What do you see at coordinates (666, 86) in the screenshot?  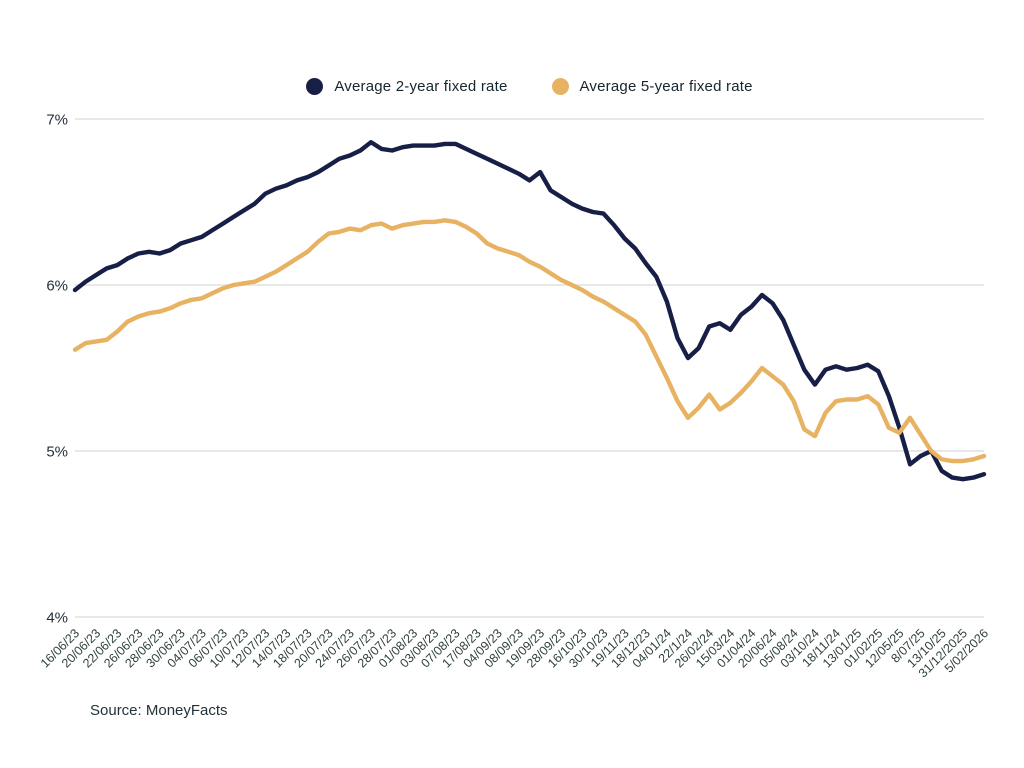 I see `legend-label-5yr: Average 5-year fixed rate` at bounding box center [666, 86].